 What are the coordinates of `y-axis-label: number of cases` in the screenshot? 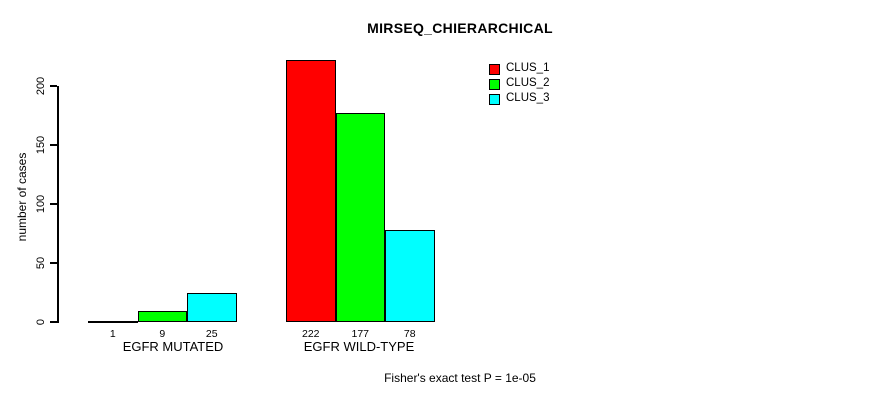 It's located at (22, 197).